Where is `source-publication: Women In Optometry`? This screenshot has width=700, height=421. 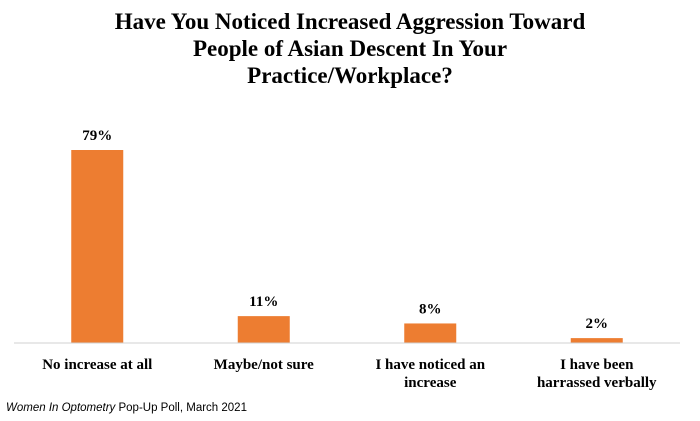 source-publication: Women In Optometry is located at coordinates (61, 408).